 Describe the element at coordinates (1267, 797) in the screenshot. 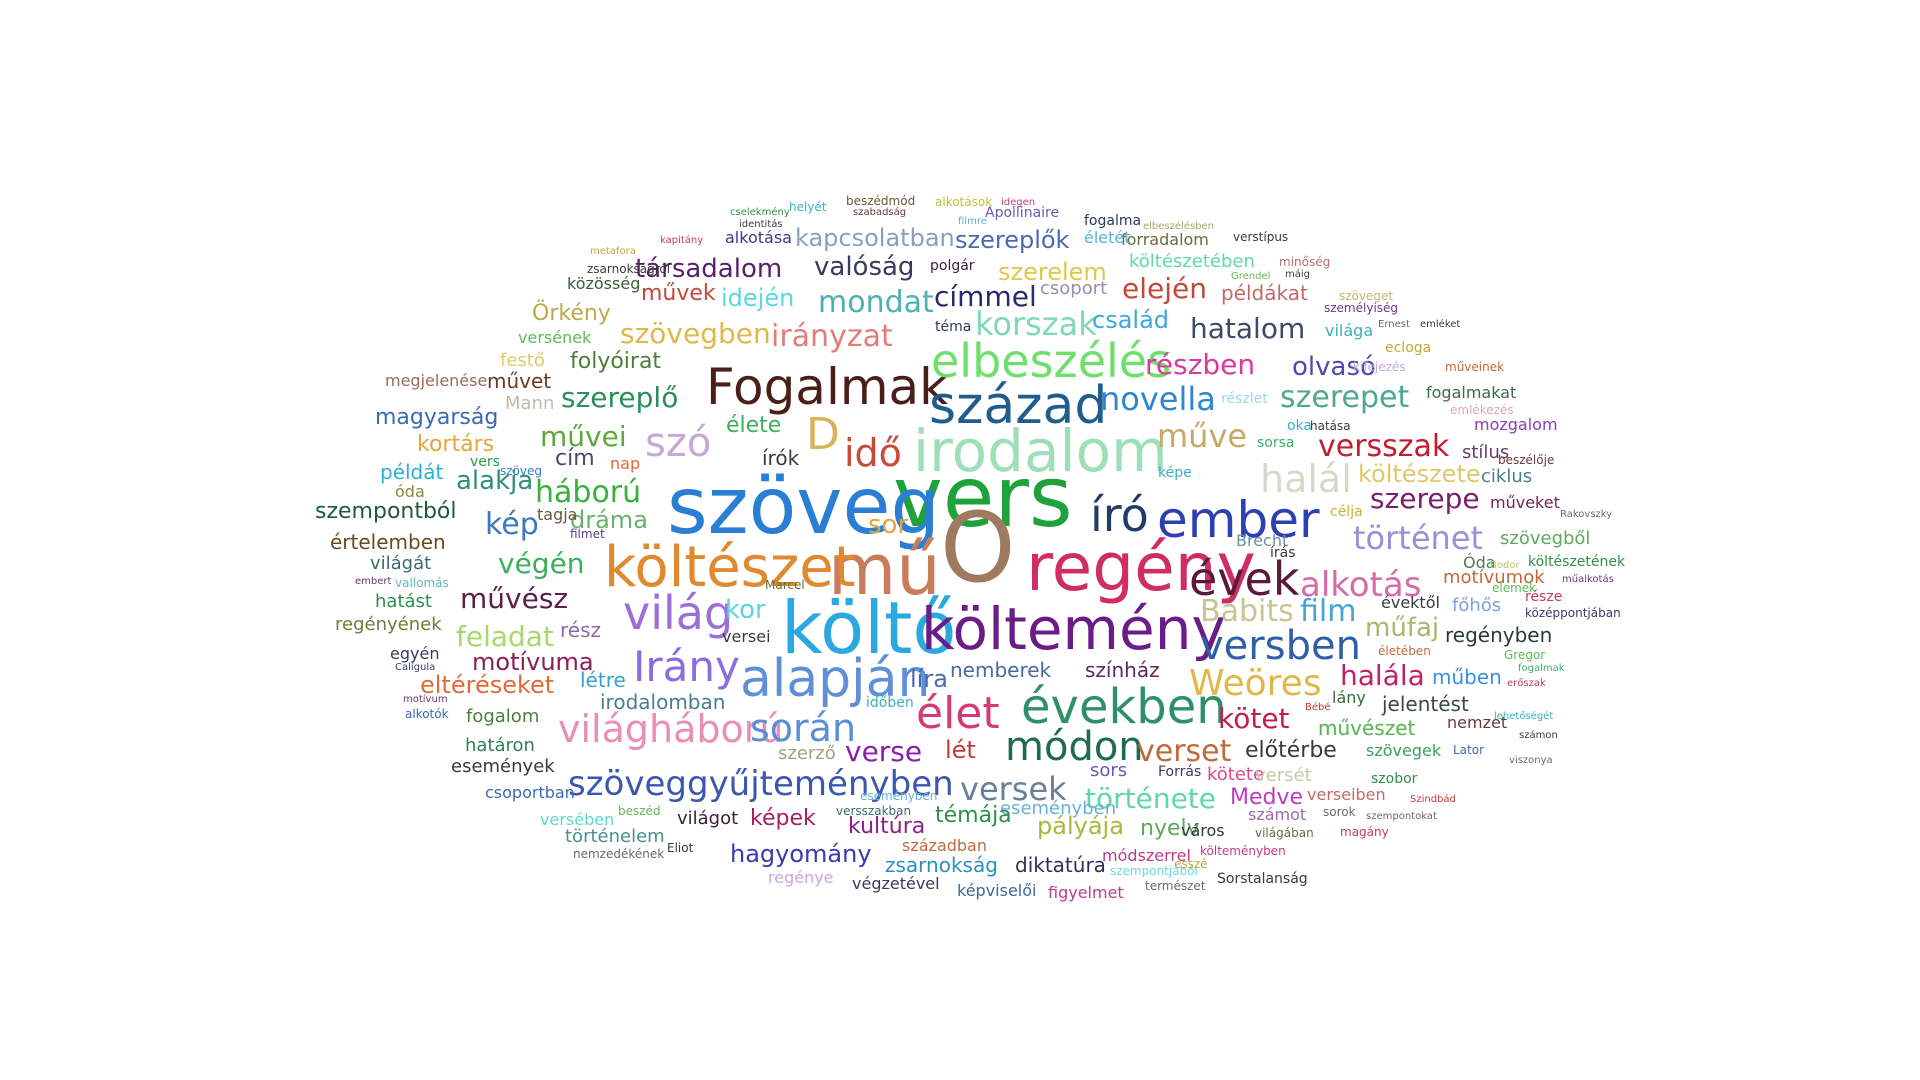

I see `word-cloud-word: Medve` at that location.